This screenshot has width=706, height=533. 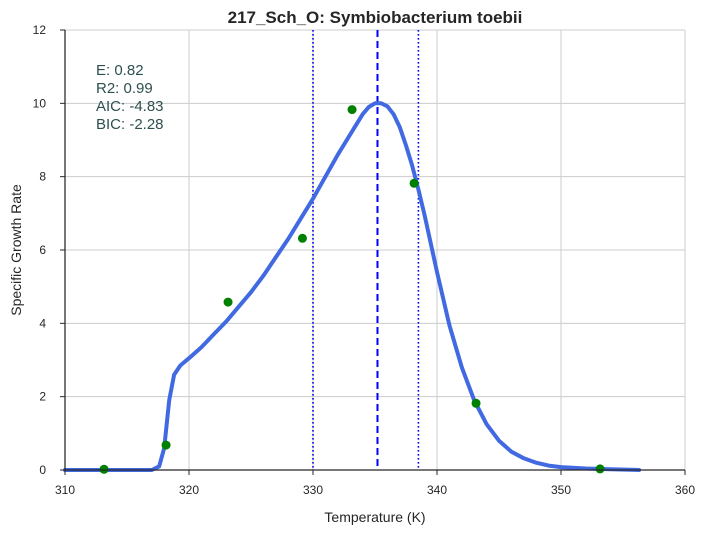 I want to click on y-tick-label: 2, so click(x=42, y=397).